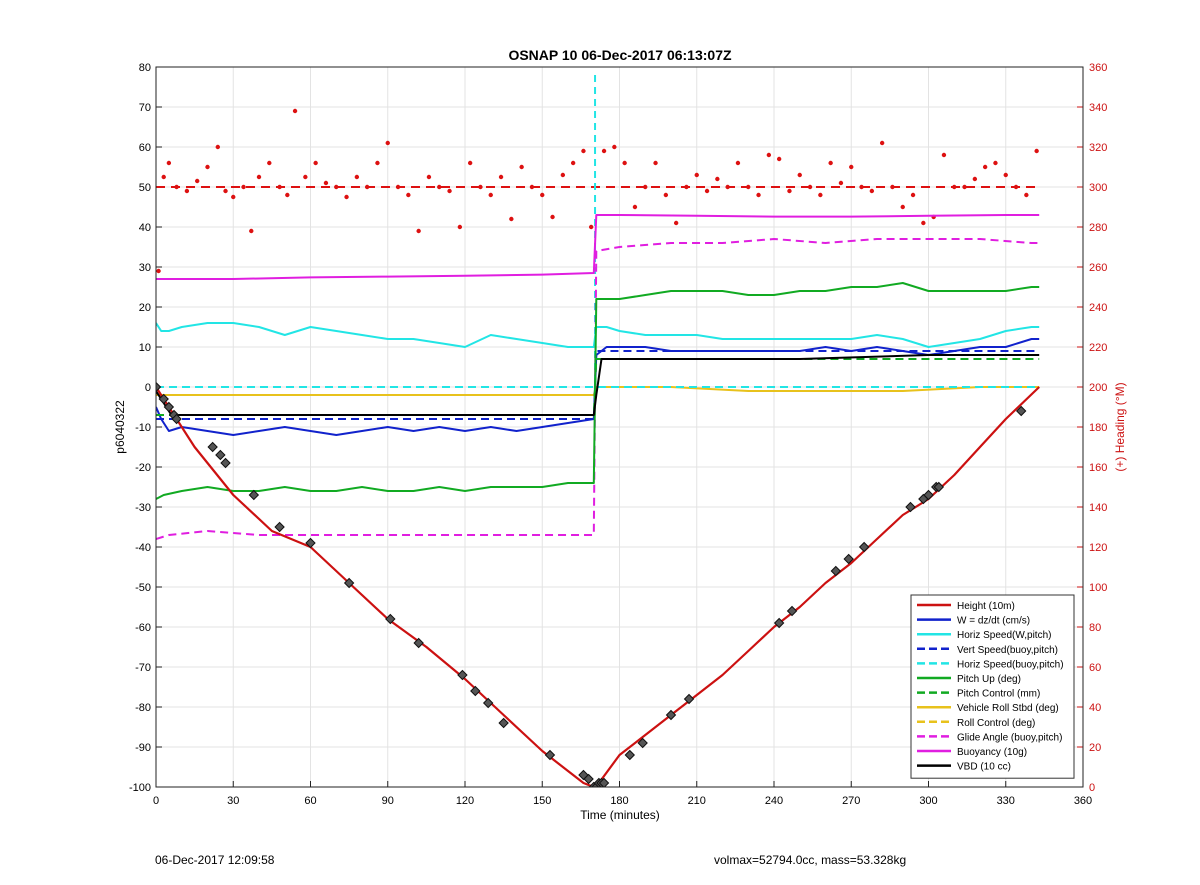 Image resolution: width=1200 pixels, height=885 pixels. Describe the element at coordinates (145, 108) in the screenshot. I see `left-tick-label: 70` at that location.